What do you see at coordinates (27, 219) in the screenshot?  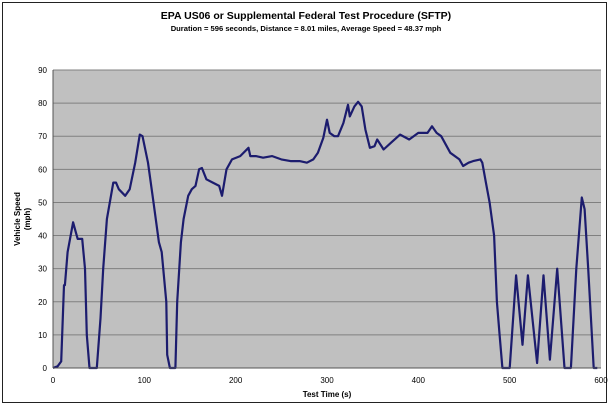 I see `y-axis-label-line2: (mph)` at bounding box center [27, 219].